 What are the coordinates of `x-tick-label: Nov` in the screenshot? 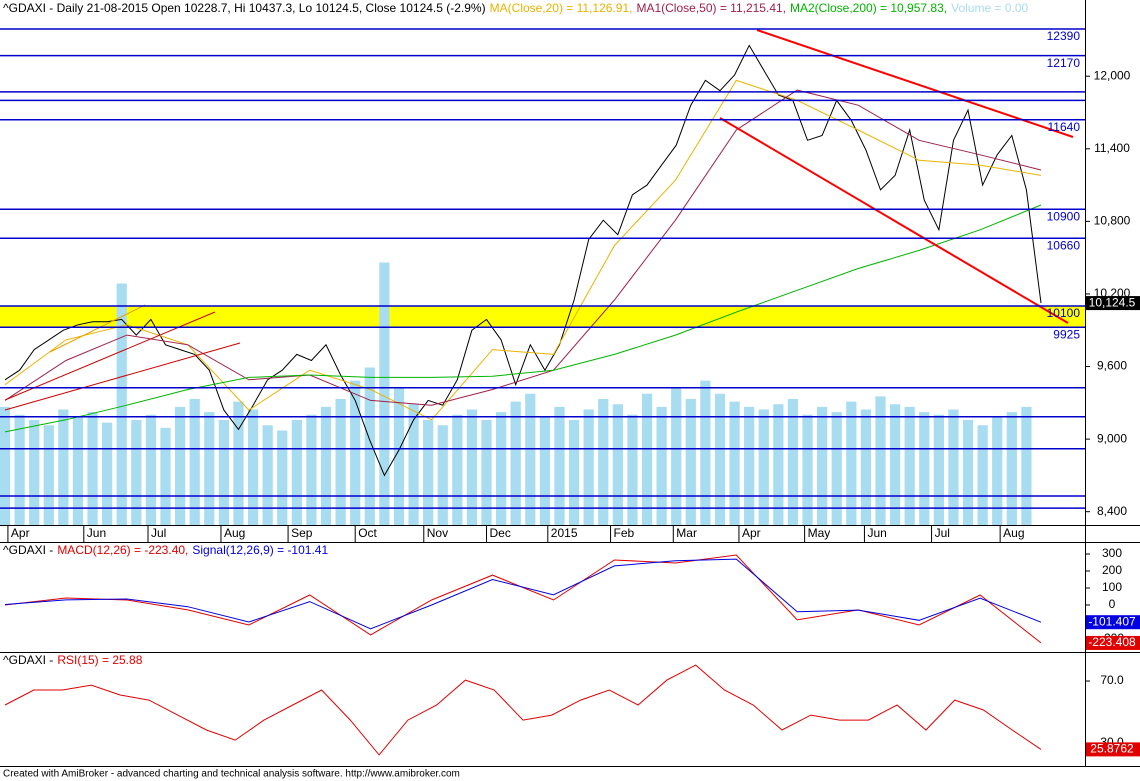 It's located at (437, 533).